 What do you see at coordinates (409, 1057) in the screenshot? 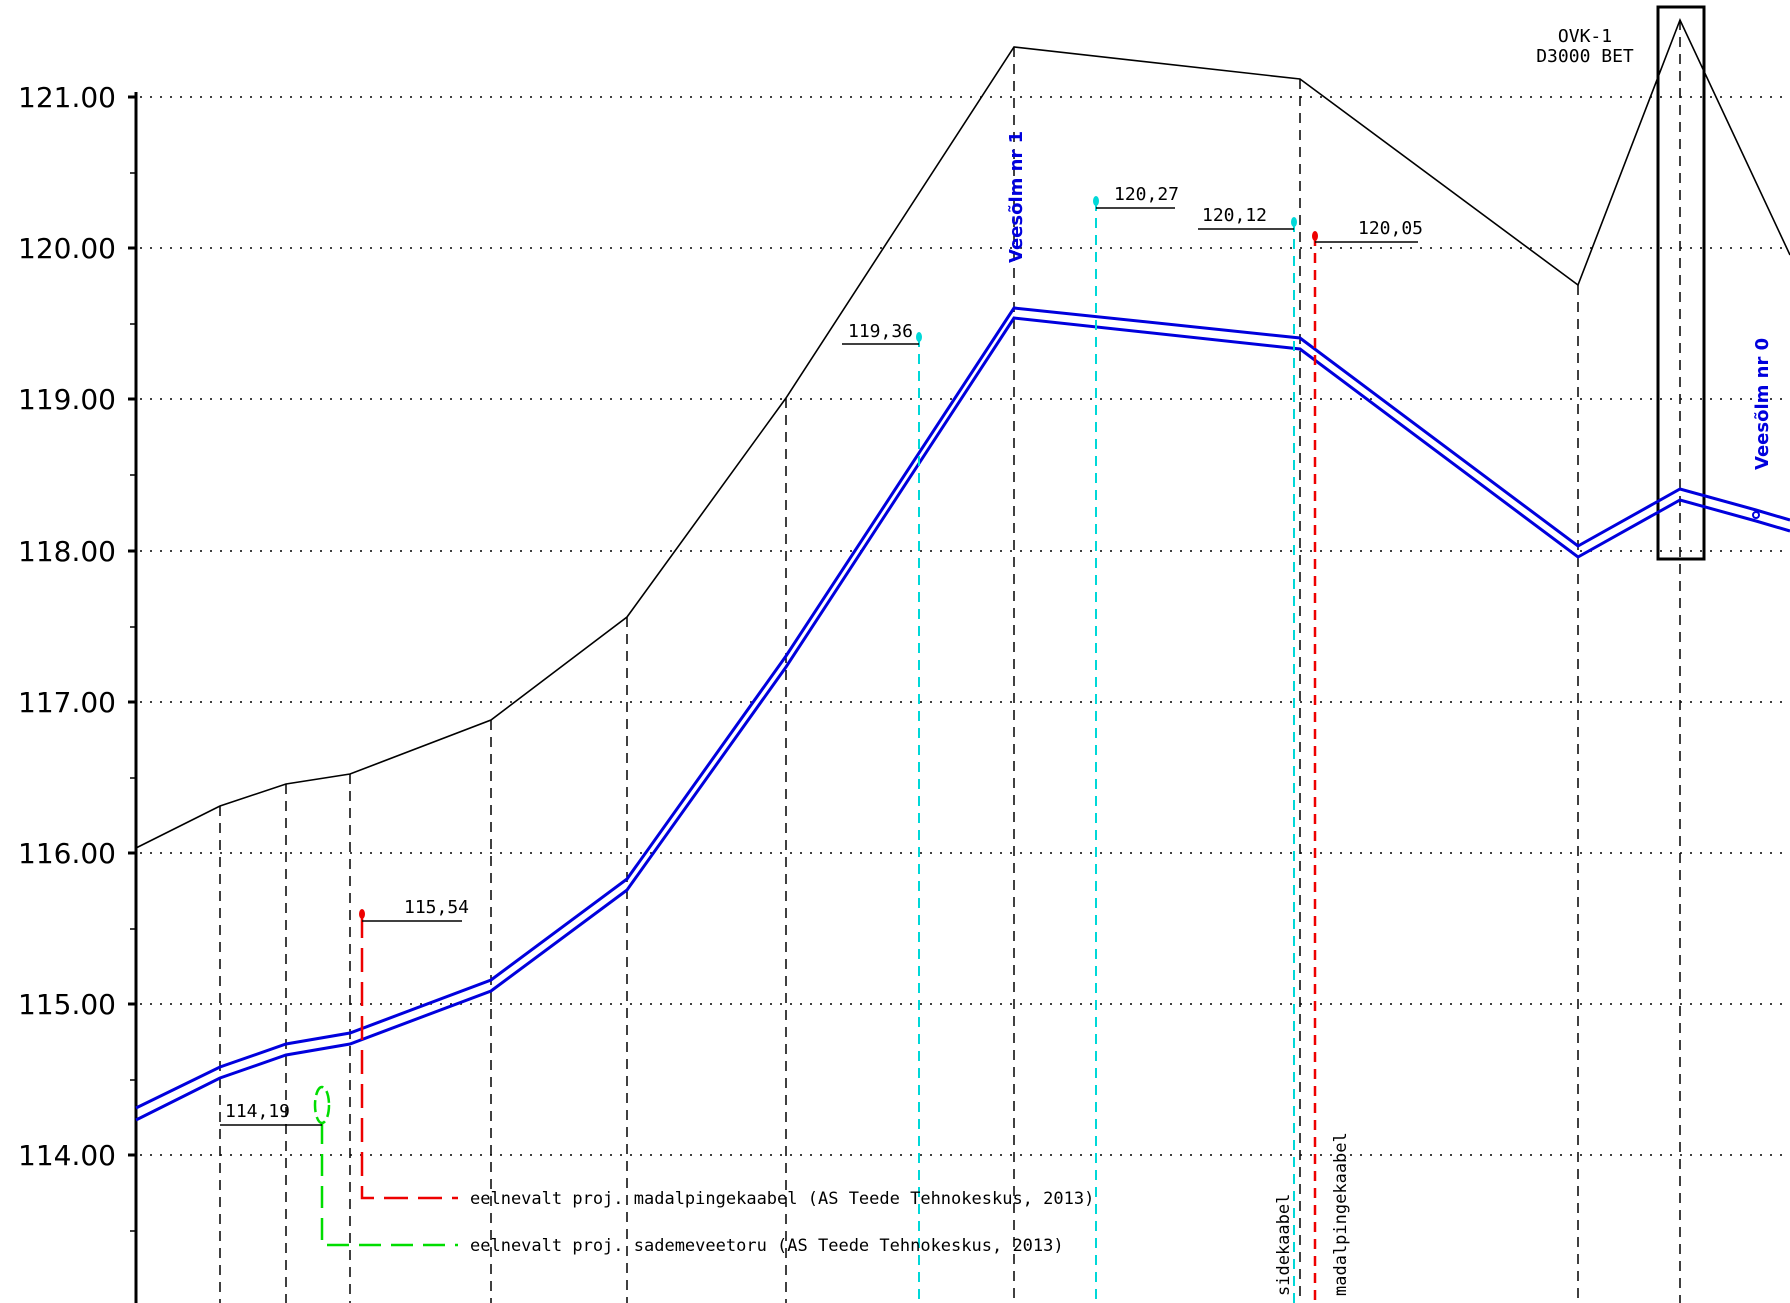
I see `red-existing-cable` at bounding box center [409, 1057].